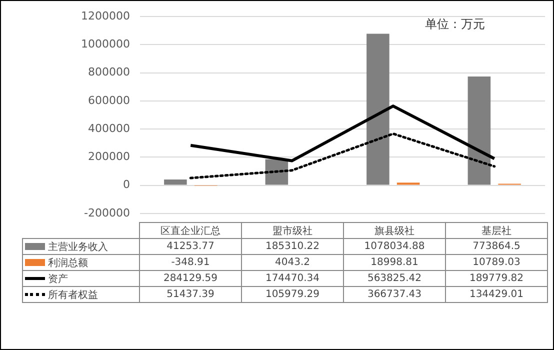  I want to click on data-label: 41253.77, so click(191, 246).